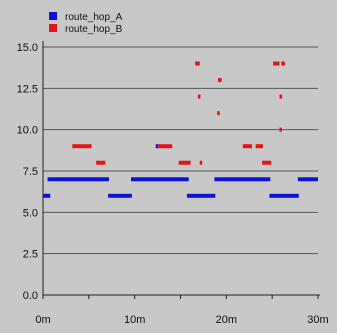 The height and width of the screenshot is (333, 337). Describe the element at coordinates (94, 29) in the screenshot. I see `legend-label-route-hop-b: route_hop_B` at that location.